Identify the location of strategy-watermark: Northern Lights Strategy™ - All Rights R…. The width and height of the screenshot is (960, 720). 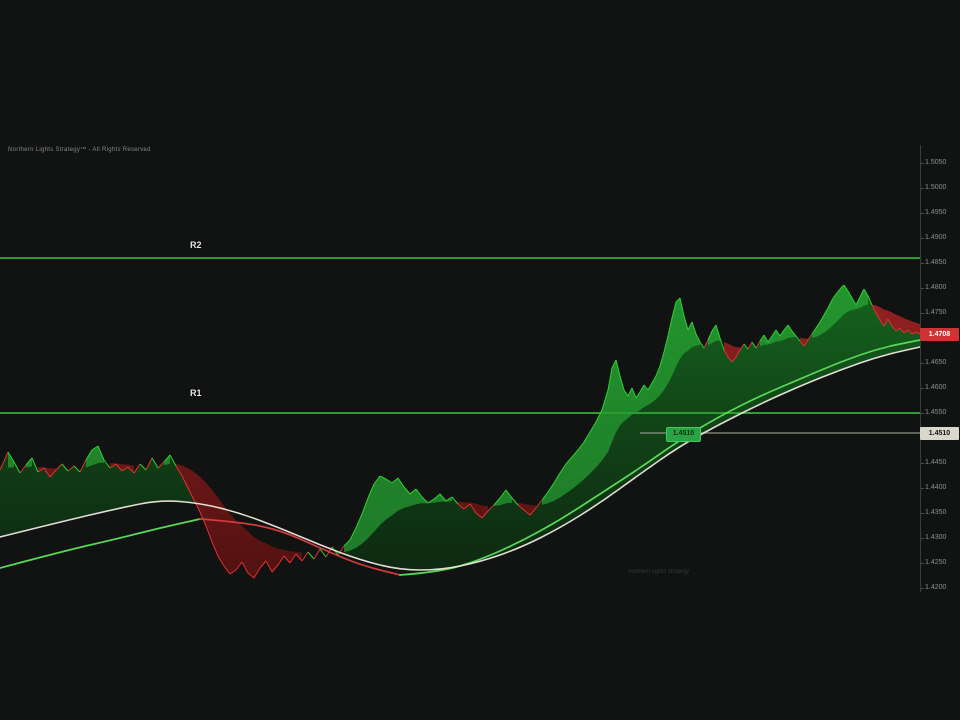
(79, 150).